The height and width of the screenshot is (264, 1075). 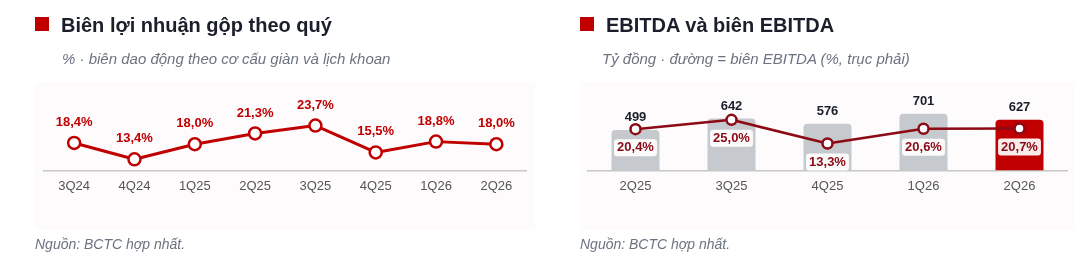 What do you see at coordinates (731, 105) in the screenshot?
I see `data-label: 642` at bounding box center [731, 105].